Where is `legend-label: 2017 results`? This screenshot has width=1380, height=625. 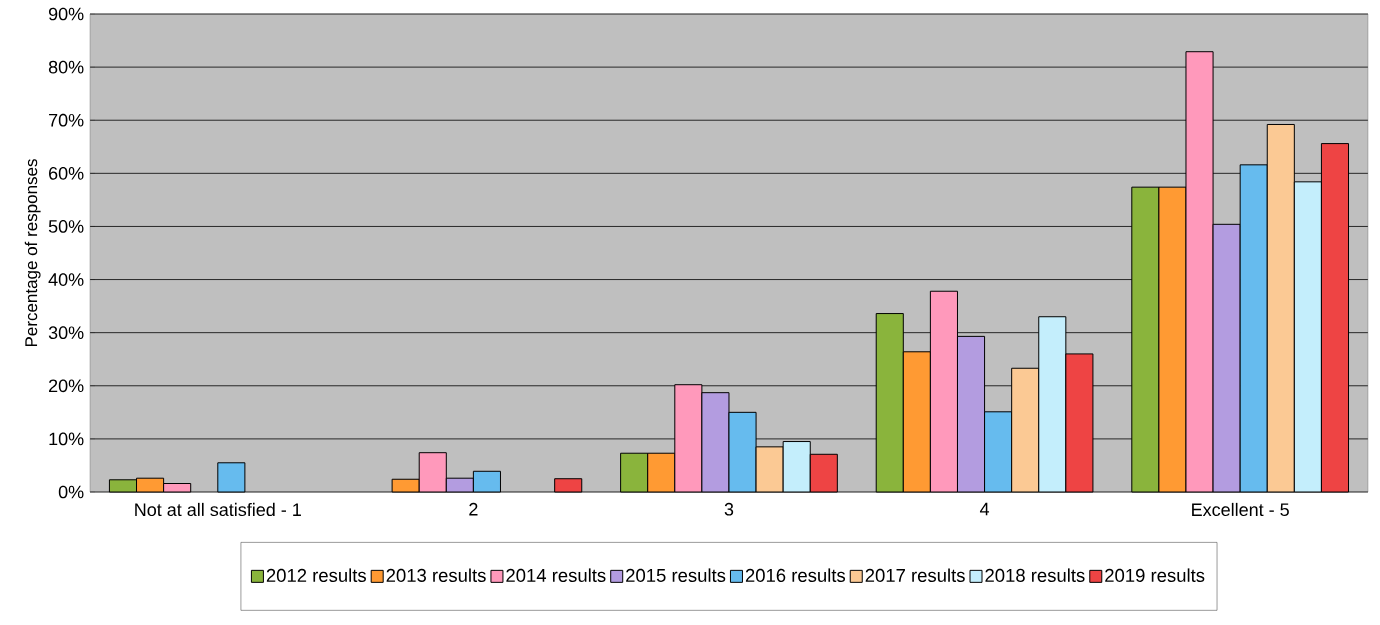 legend-label: 2017 results is located at coordinates (915, 575).